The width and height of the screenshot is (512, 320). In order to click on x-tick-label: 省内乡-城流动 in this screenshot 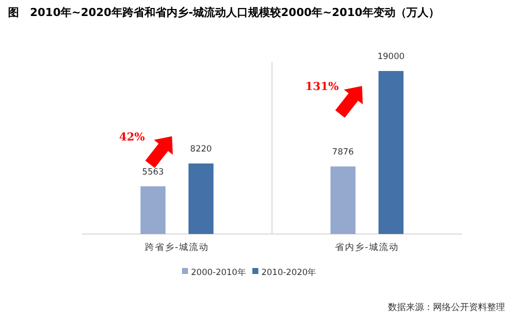, I will do `click(367, 247)`.